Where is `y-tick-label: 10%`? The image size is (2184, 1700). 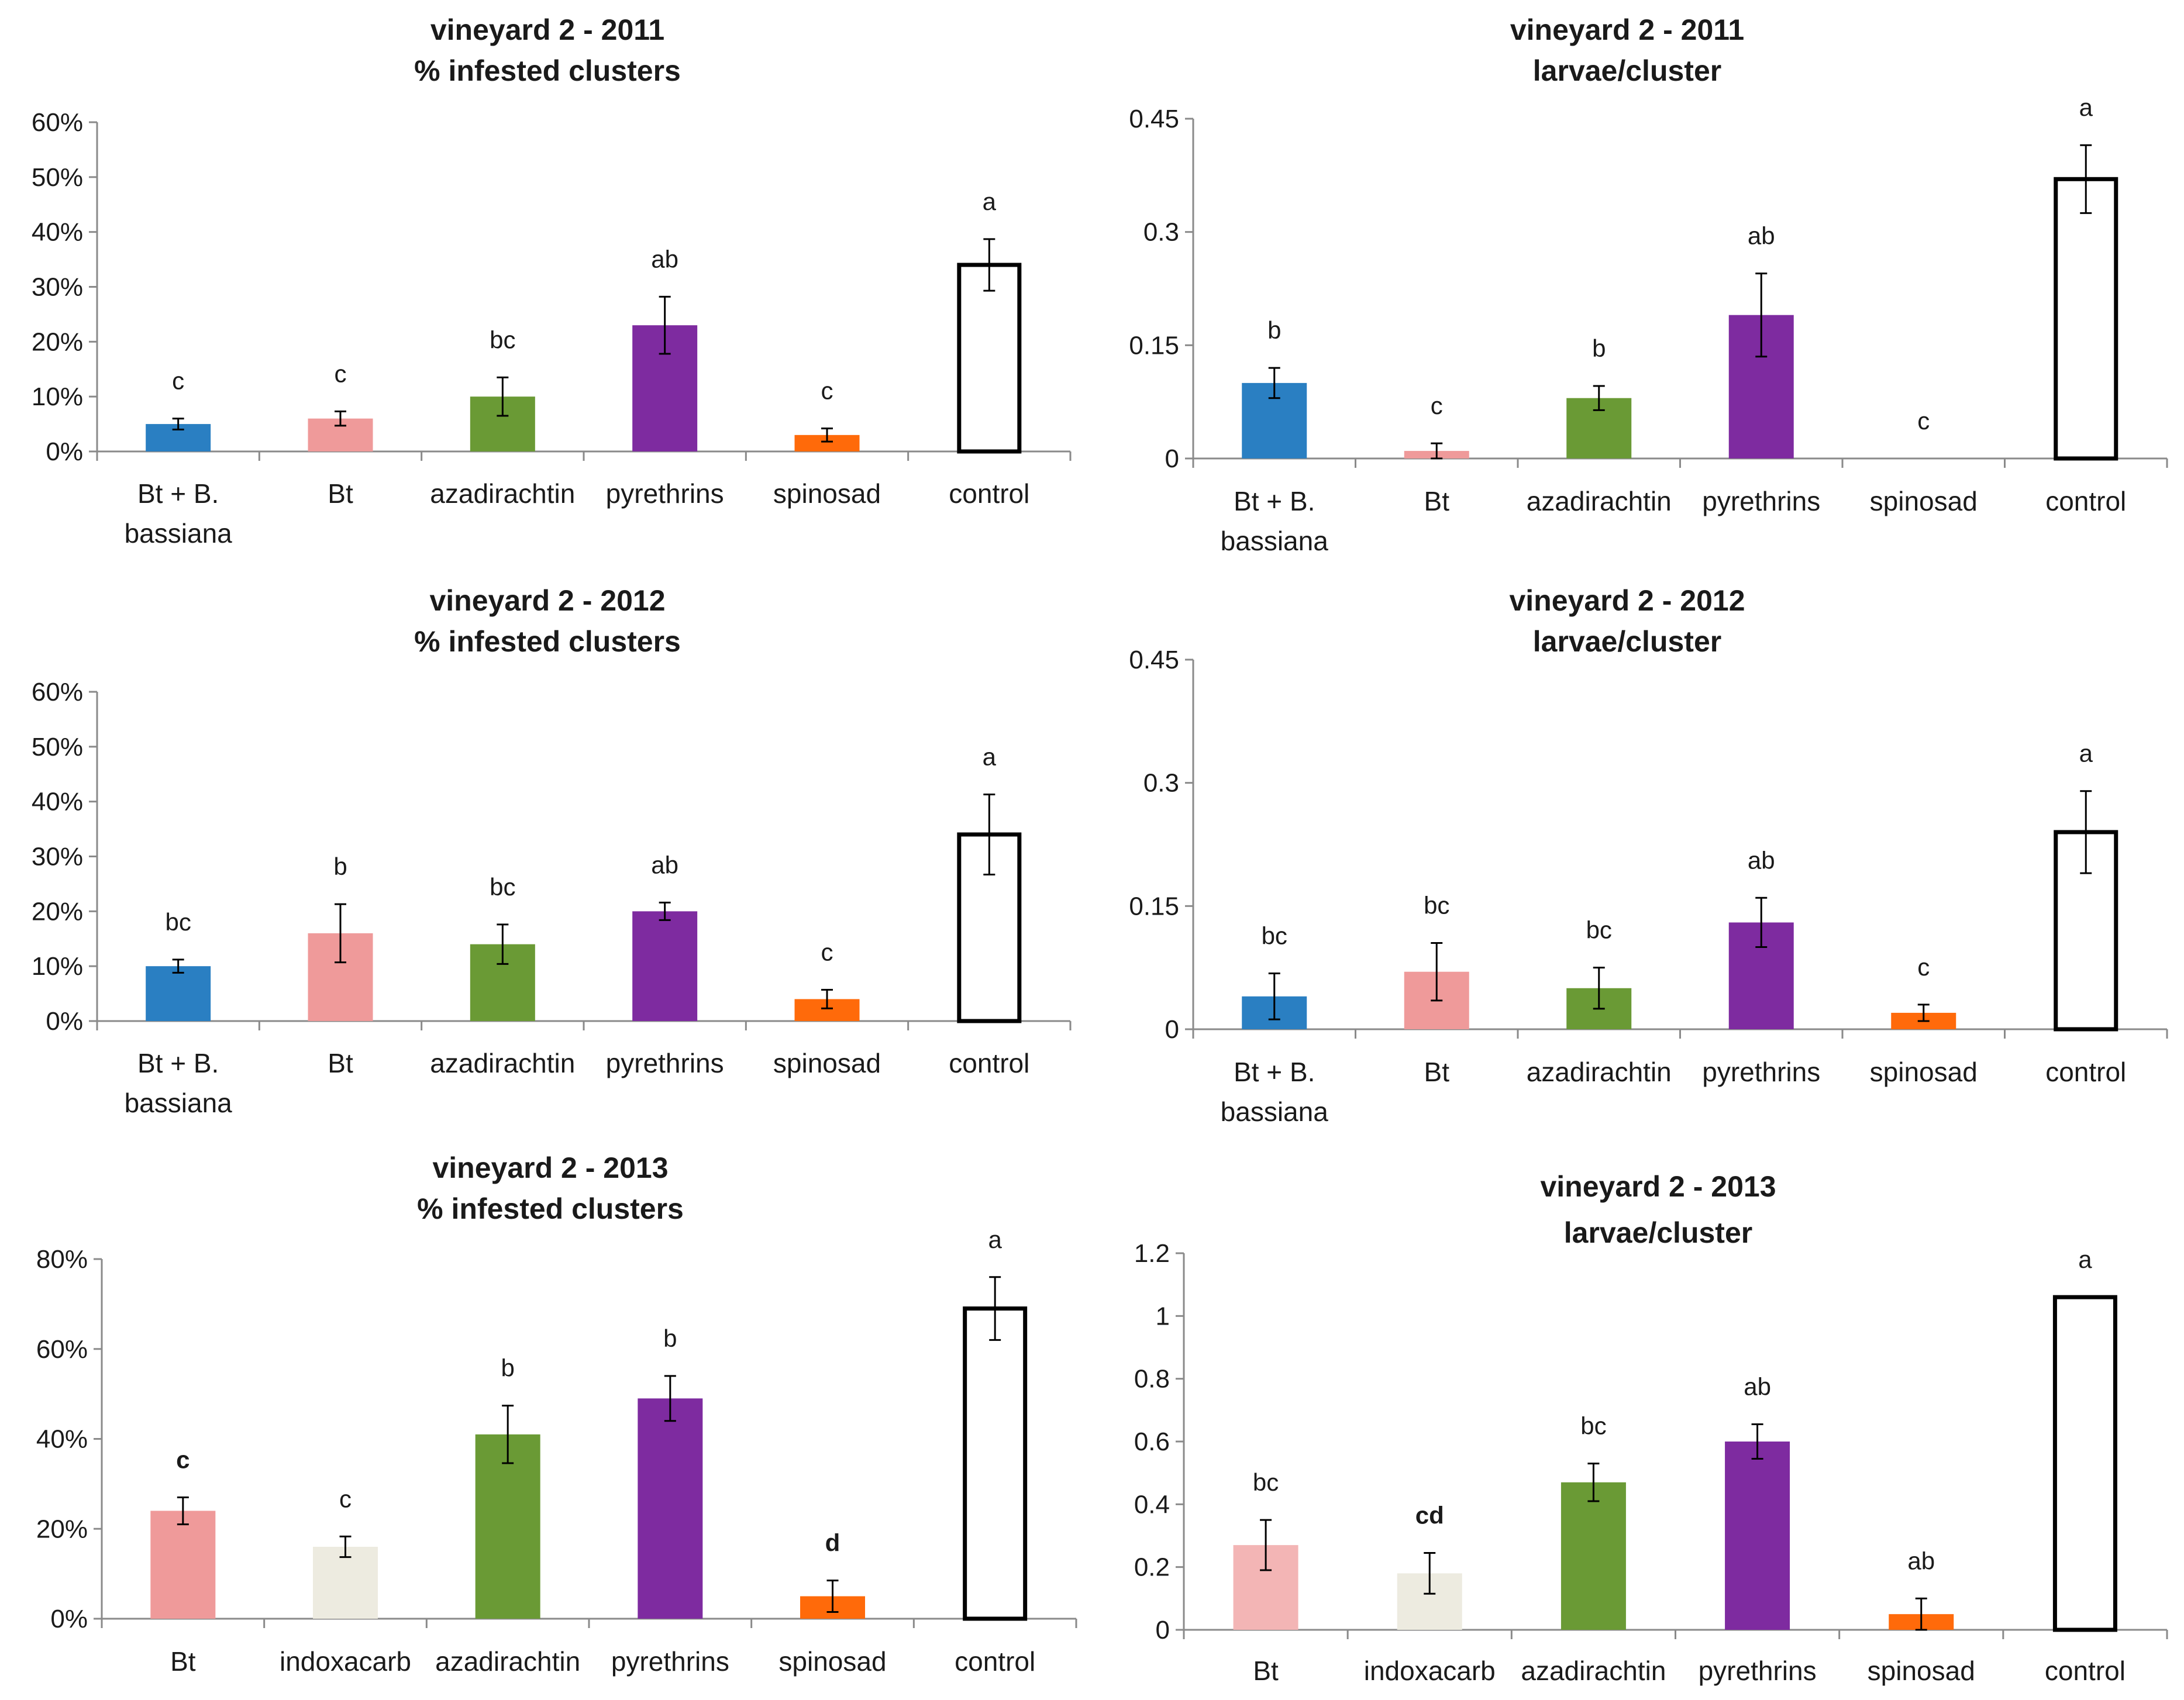 y-tick-label: 10% is located at coordinates (57, 966).